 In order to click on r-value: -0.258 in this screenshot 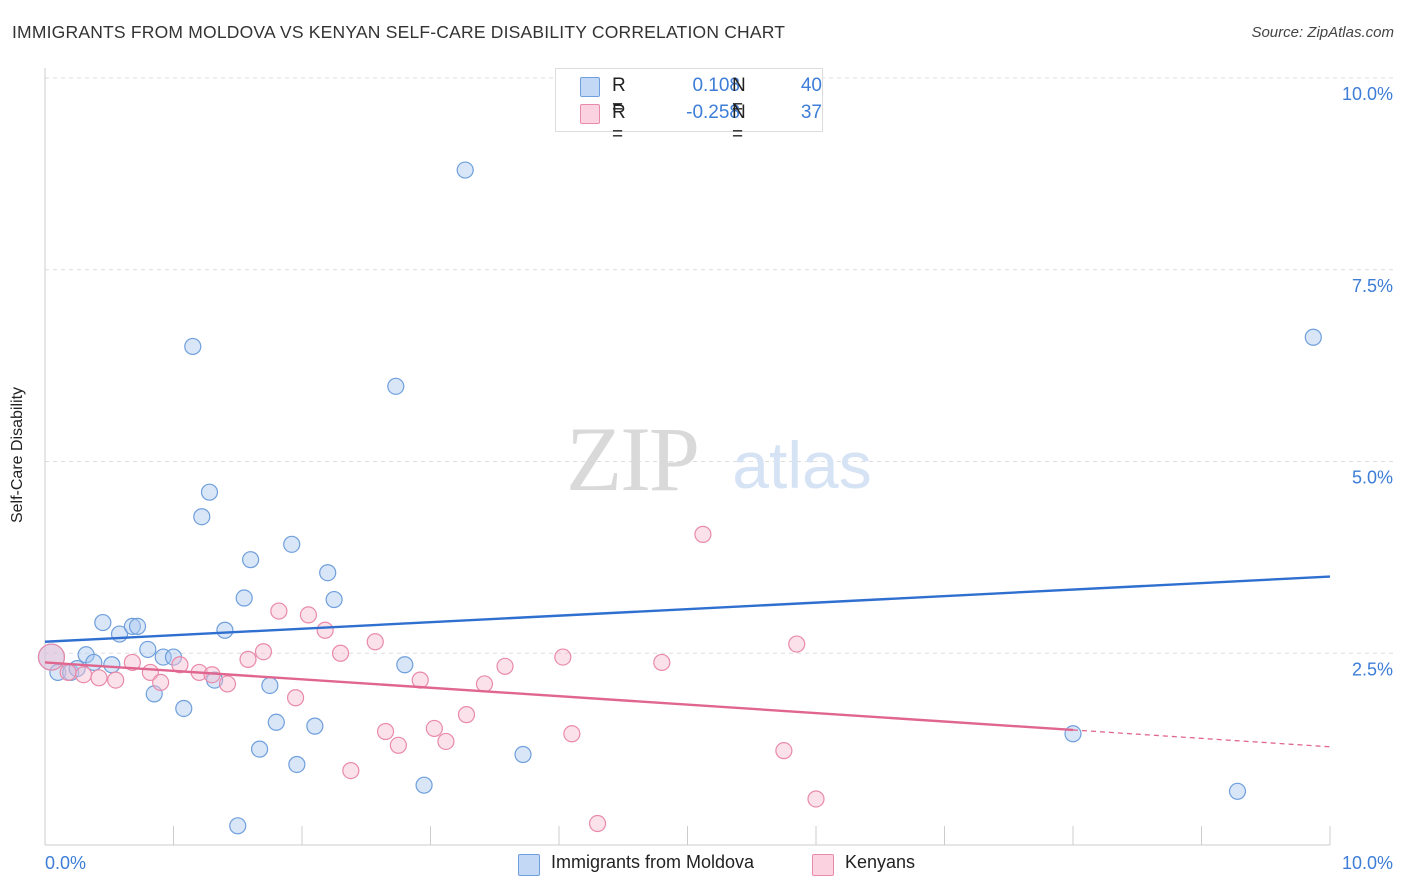, I will do `click(713, 112)`.